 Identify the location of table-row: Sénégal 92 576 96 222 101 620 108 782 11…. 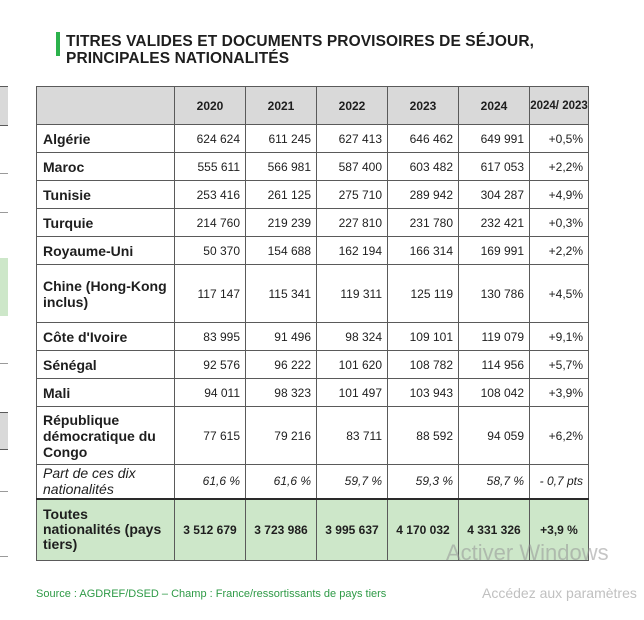
(312, 364).